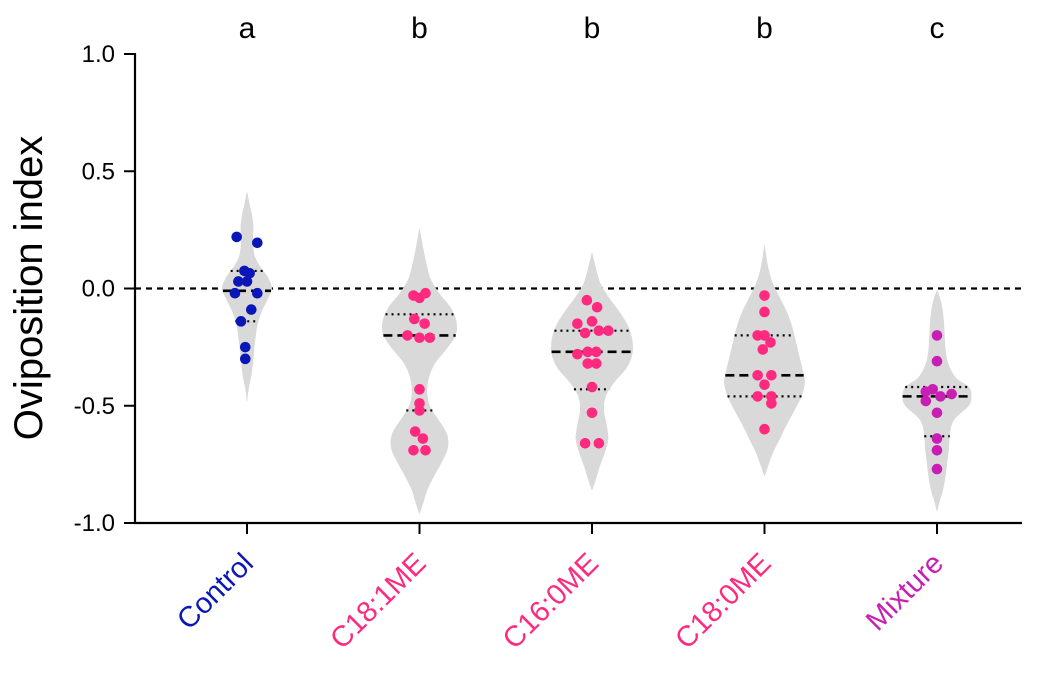 Image resolution: width=1050 pixels, height=696 pixels. What do you see at coordinates (905, 592) in the screenshot?
I see `x-tick-label-mixture: Mixture` at bounding box center [905, 592].